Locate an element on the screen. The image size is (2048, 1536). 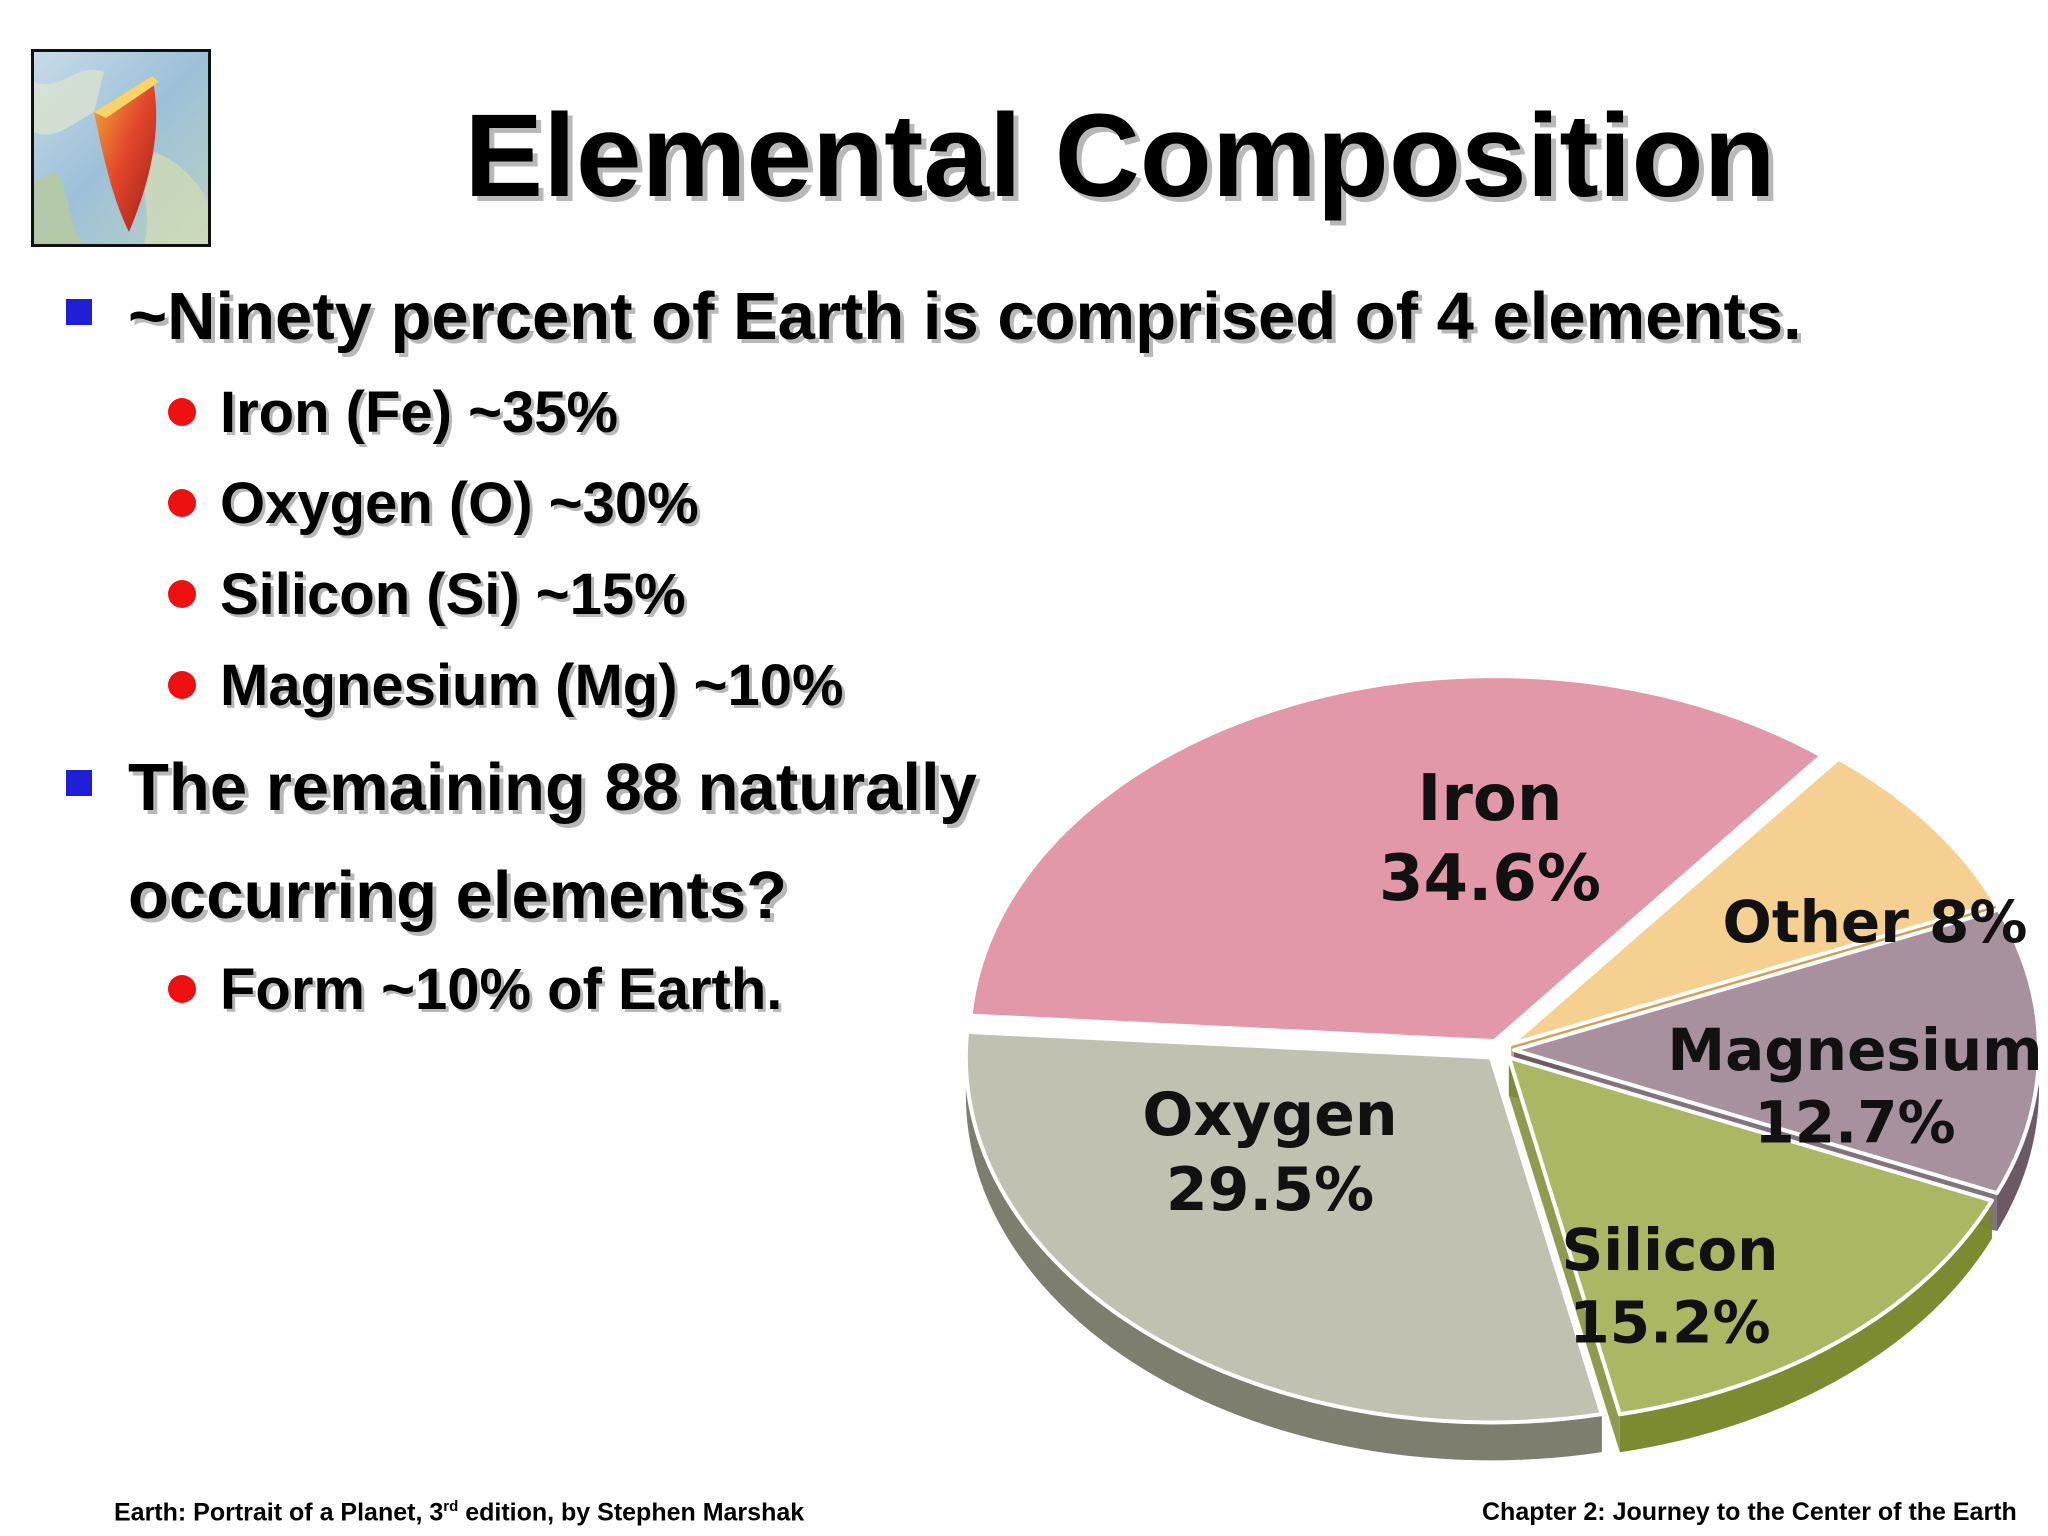
sub-bullet-form: Form ~10% of Earth. is located at coordinates (475, 990).